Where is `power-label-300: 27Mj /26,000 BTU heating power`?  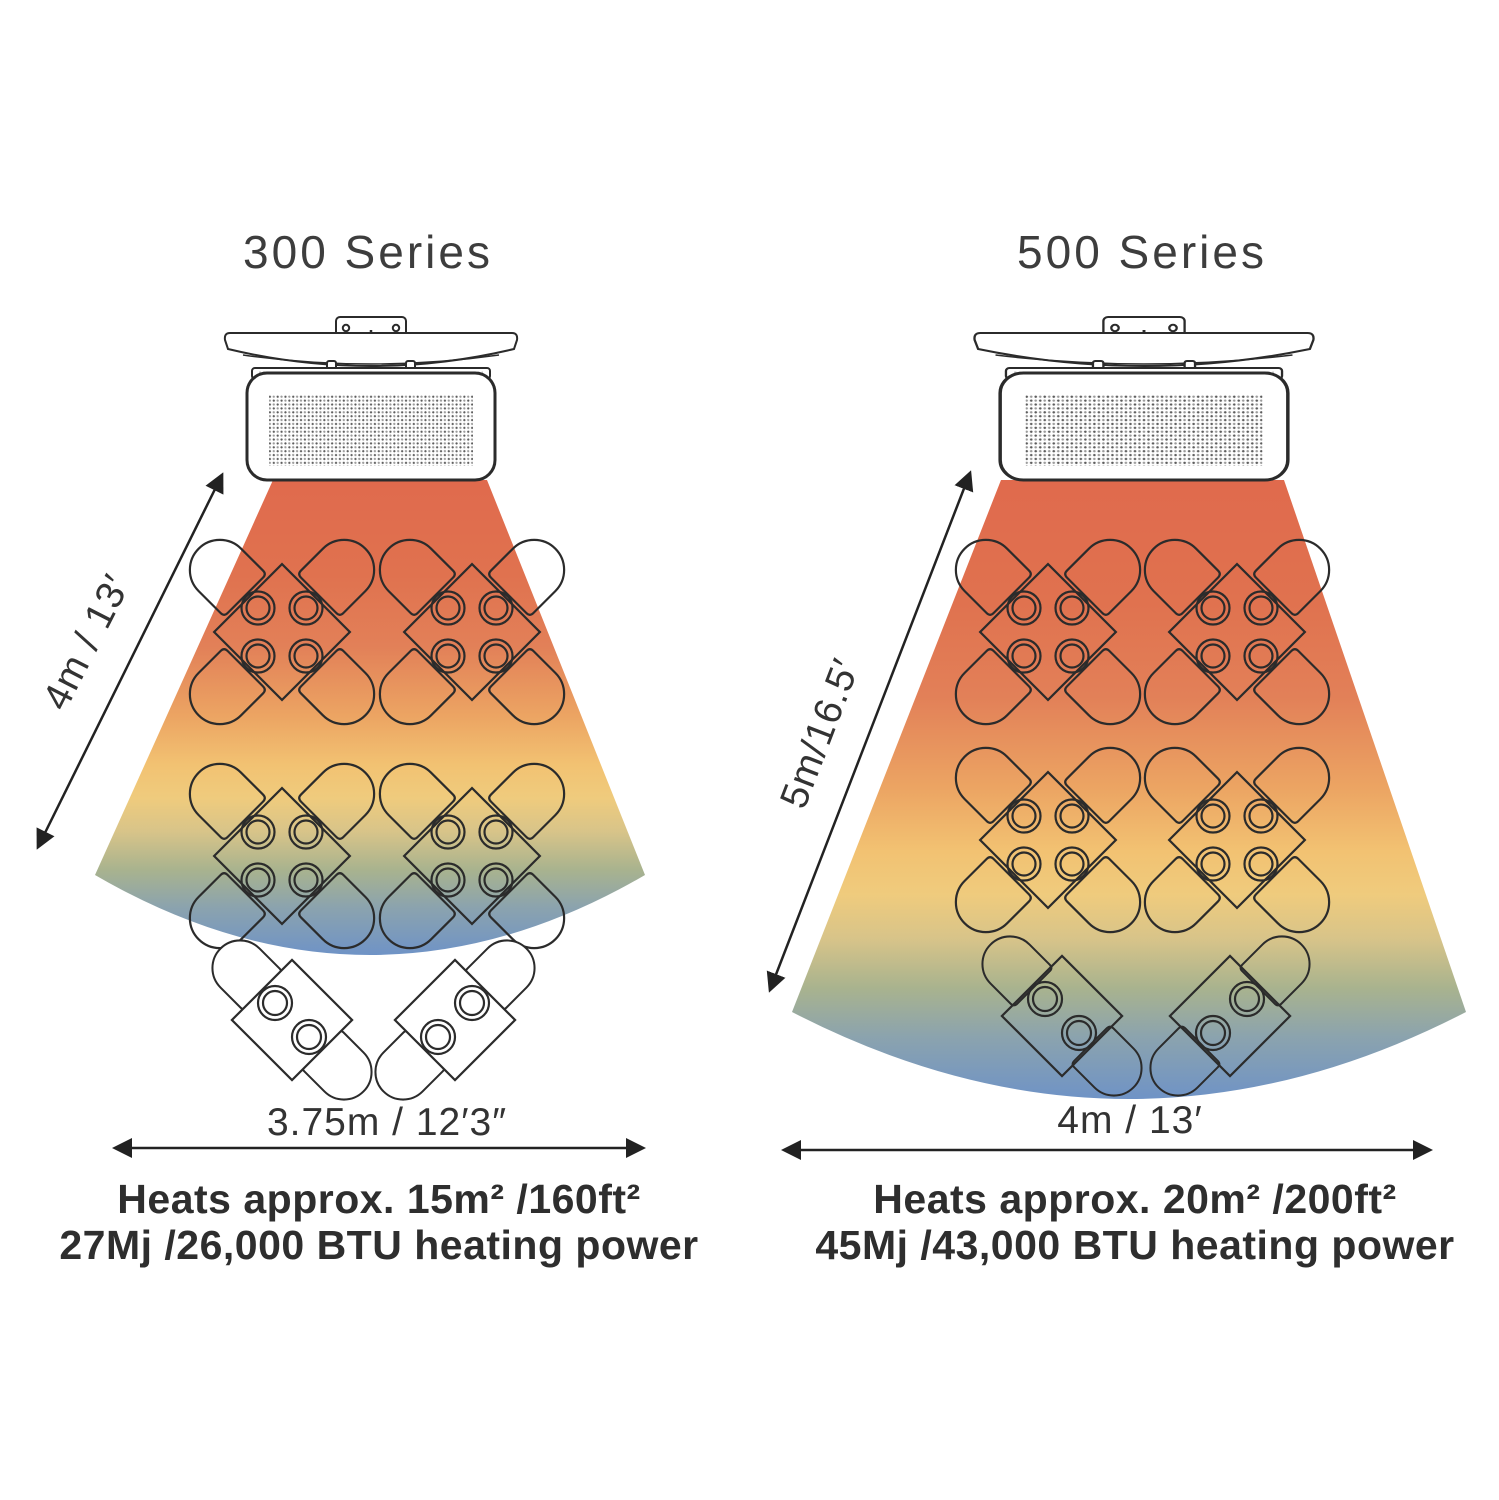
power-label-300: 27Mj /26,000 BTU heating power is located at coordinates (378, 1245).